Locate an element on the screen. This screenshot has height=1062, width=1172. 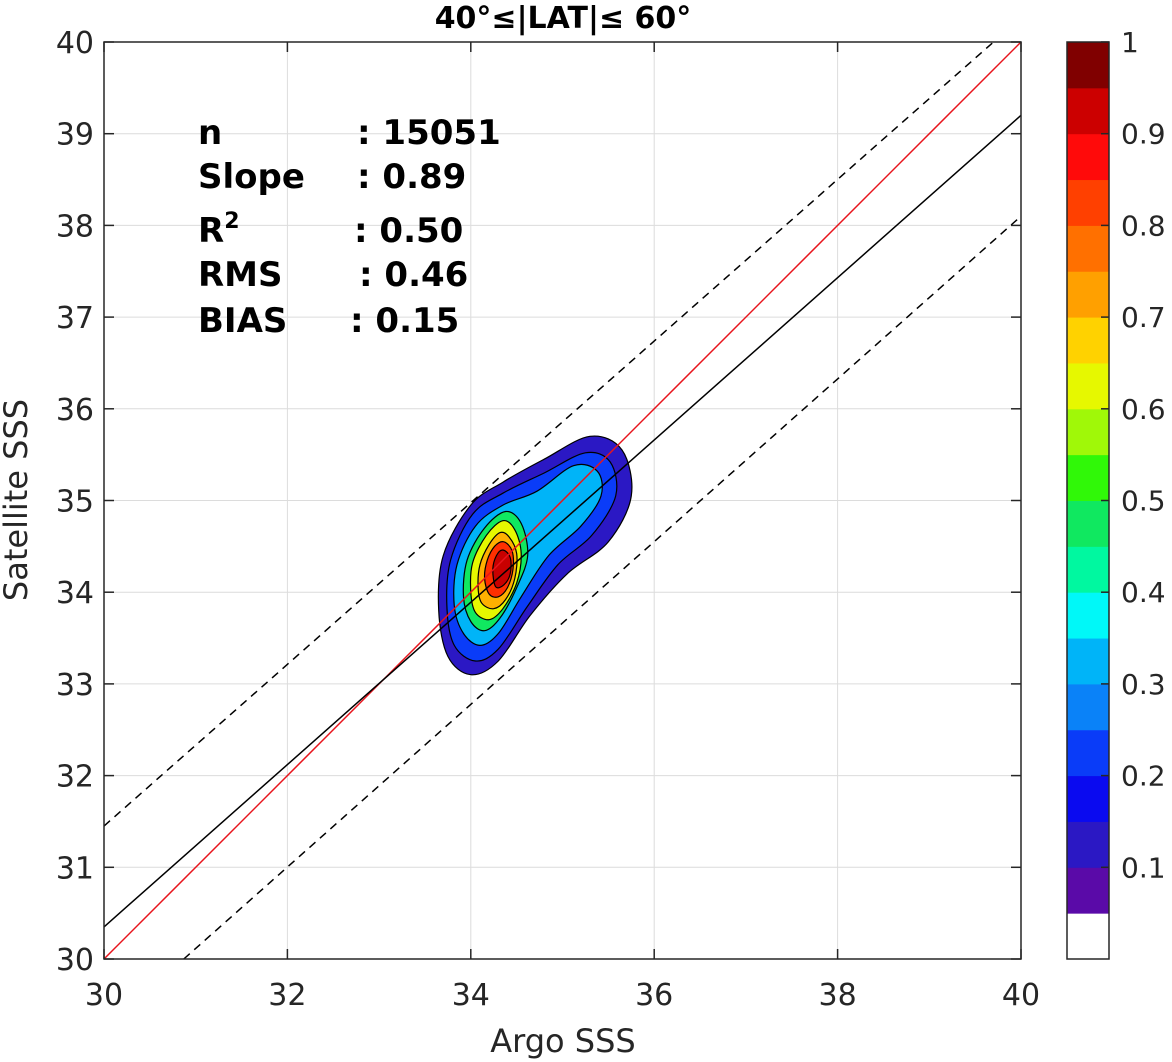
y-tick-label: 30 is located at coordinates (75, 960).